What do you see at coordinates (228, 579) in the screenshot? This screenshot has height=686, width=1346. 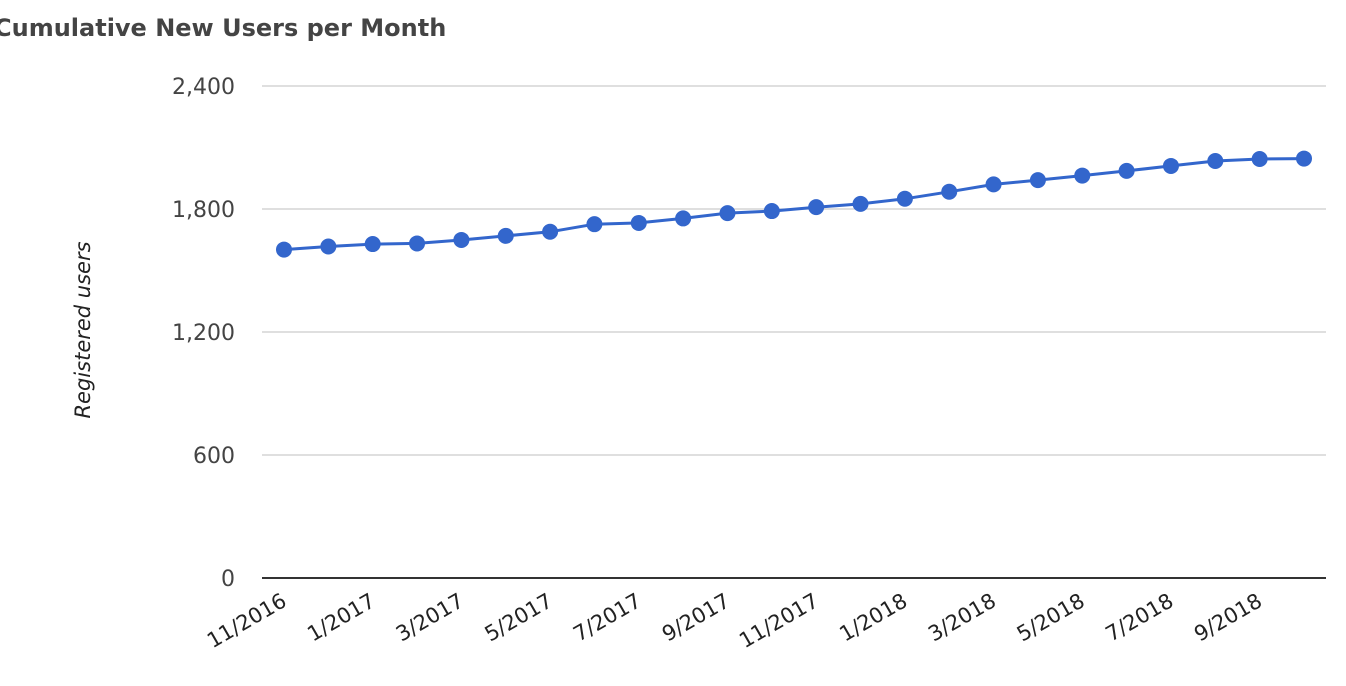 I see `y-tick-label: 0` at bounding box center [228, 579].